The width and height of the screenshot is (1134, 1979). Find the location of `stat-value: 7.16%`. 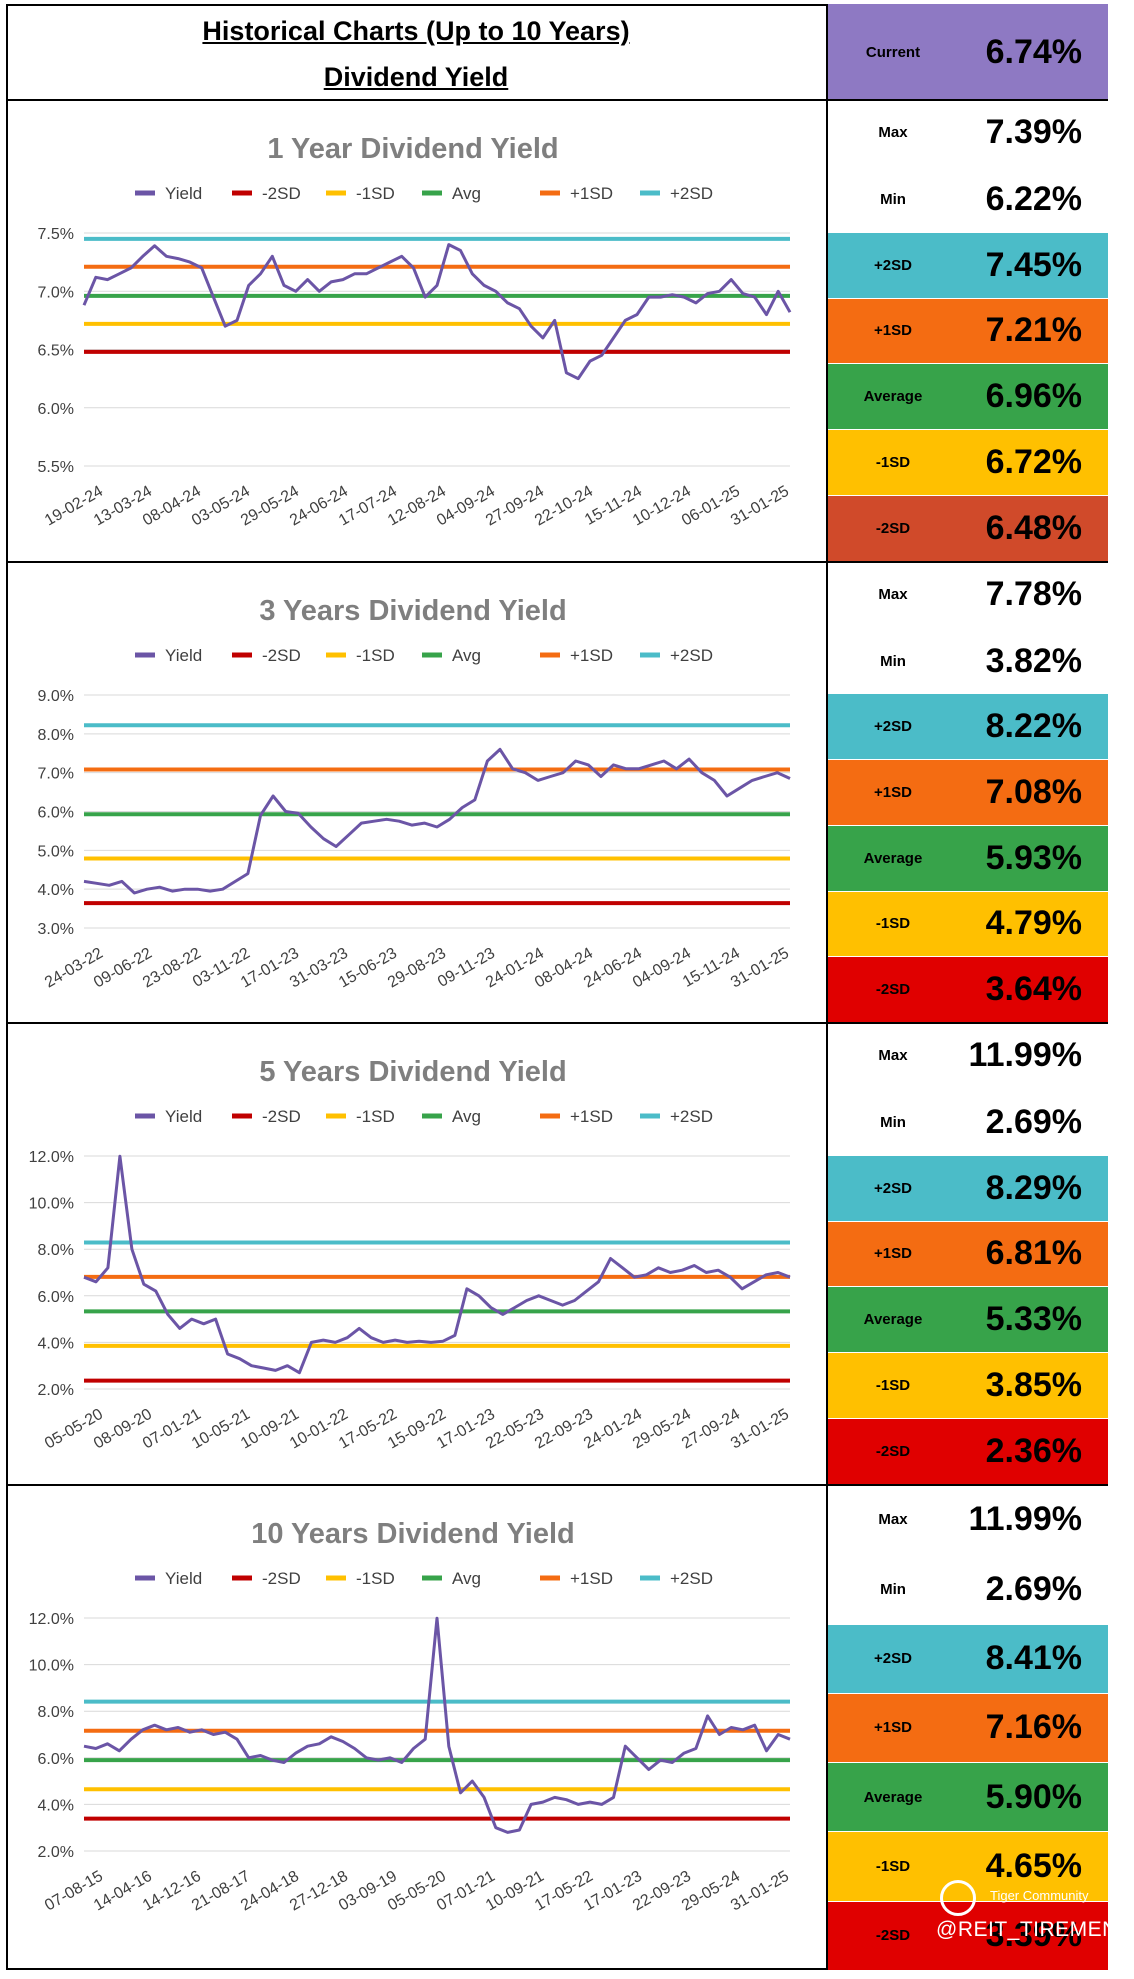

stat-value: 7.16% is located at coordinates (1033, 1727).